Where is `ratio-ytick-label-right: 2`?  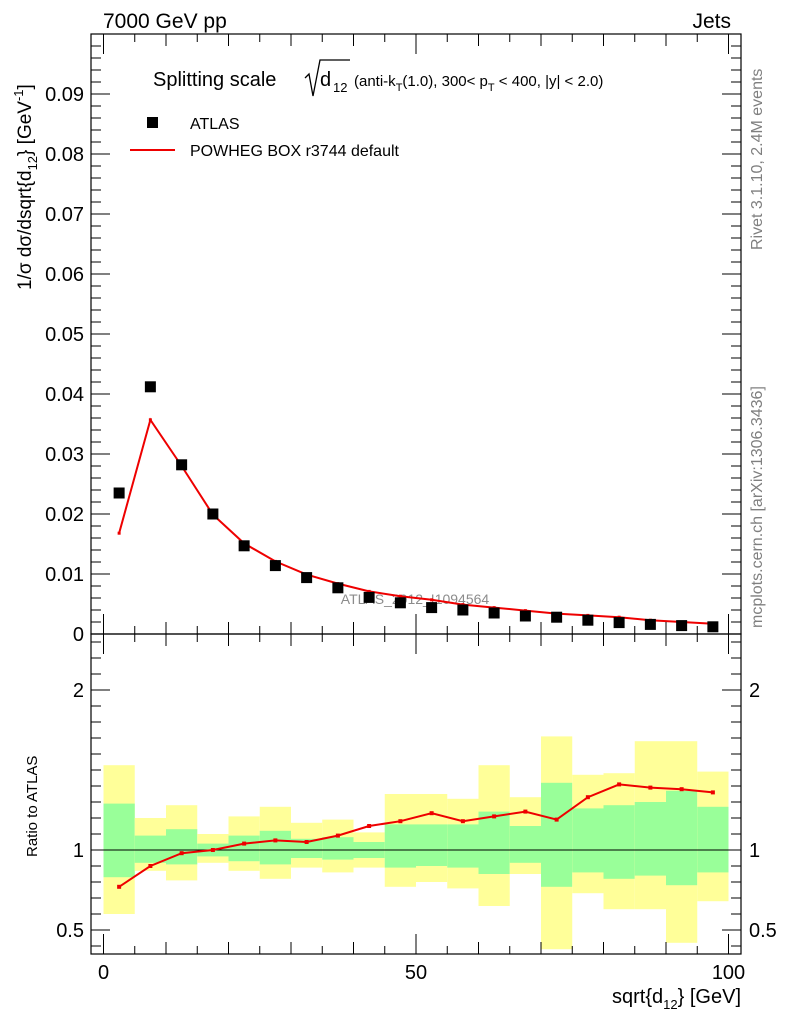 ratio-ytick-label-right: 2 is located at coordinates (754, 691).